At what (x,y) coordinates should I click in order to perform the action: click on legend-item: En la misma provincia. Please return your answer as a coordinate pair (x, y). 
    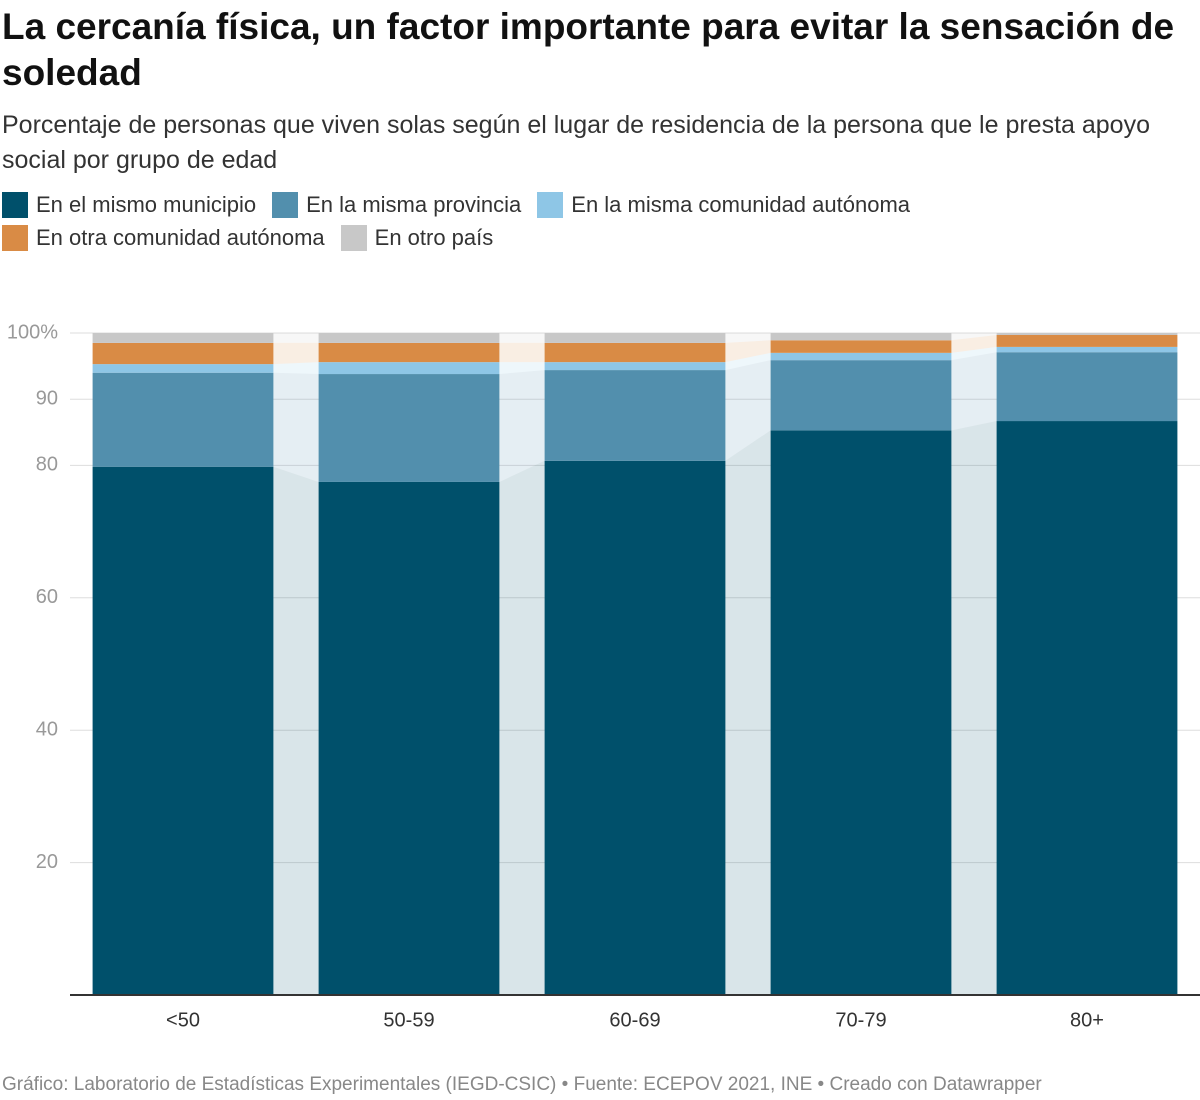
    Looking at the image, I should click on (396, 205).